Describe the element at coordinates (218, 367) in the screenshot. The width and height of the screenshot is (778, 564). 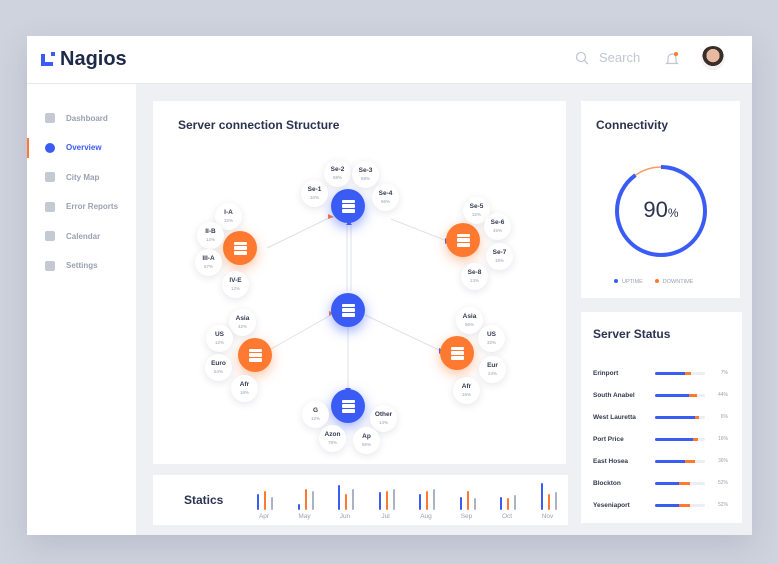
I see `server-node: Euro 54%` at that location.